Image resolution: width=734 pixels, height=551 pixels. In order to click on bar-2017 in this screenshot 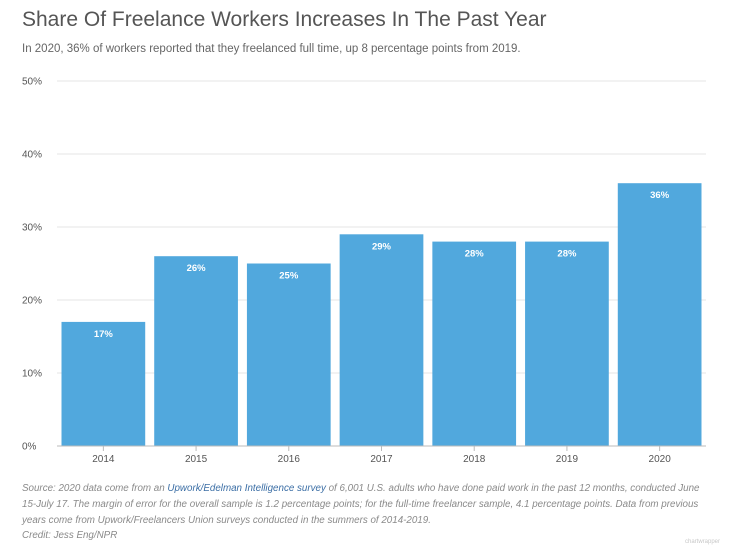, I will do `click(381, 340)`.